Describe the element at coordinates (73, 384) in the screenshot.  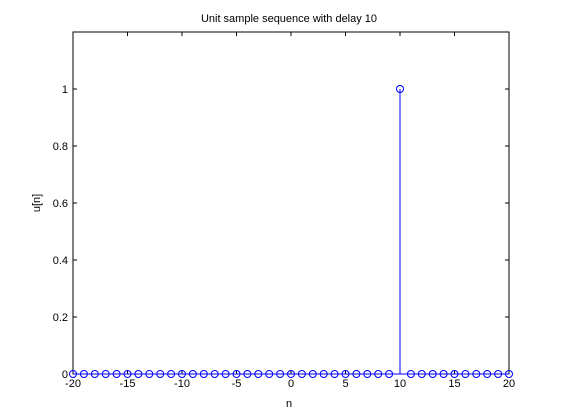
I see `x-tick-label: -20` at that location.